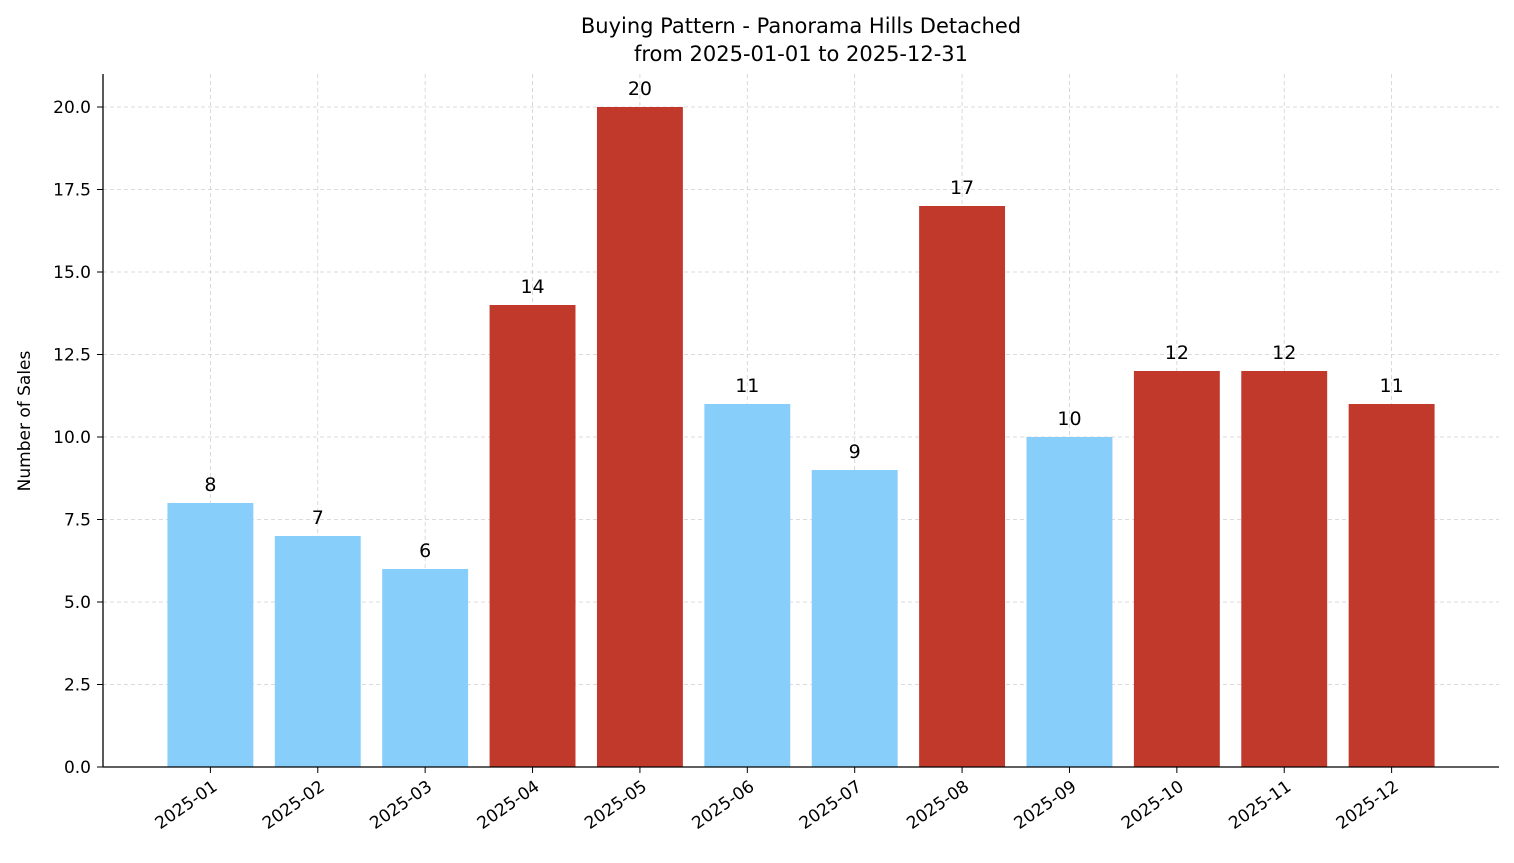 The image size is (1514, 863). Describe the element at coordinates (294, 805) in the screenshot. I see `x-tick-label: 2025-02` at that location.